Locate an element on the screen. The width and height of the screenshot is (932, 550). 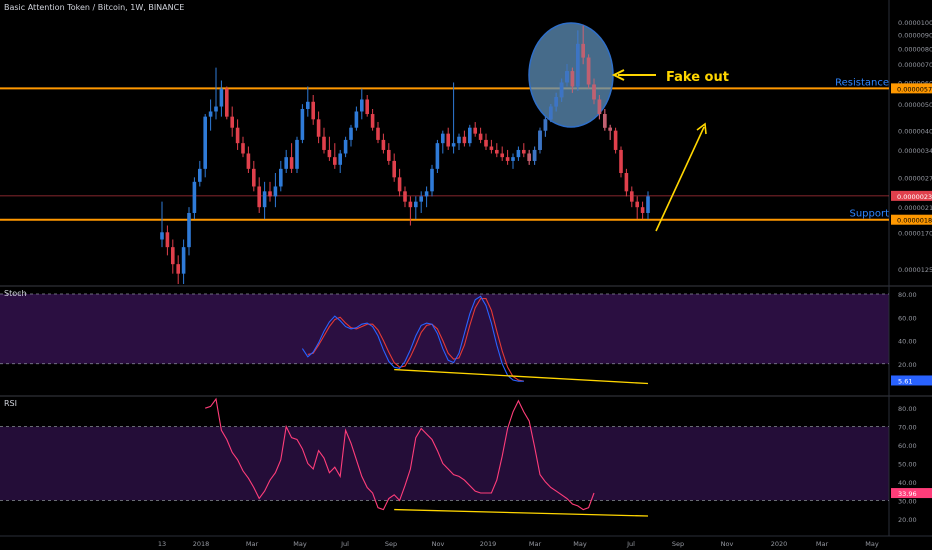
rsi-tick-label: 70.00 is located at coordinates (907, 428).